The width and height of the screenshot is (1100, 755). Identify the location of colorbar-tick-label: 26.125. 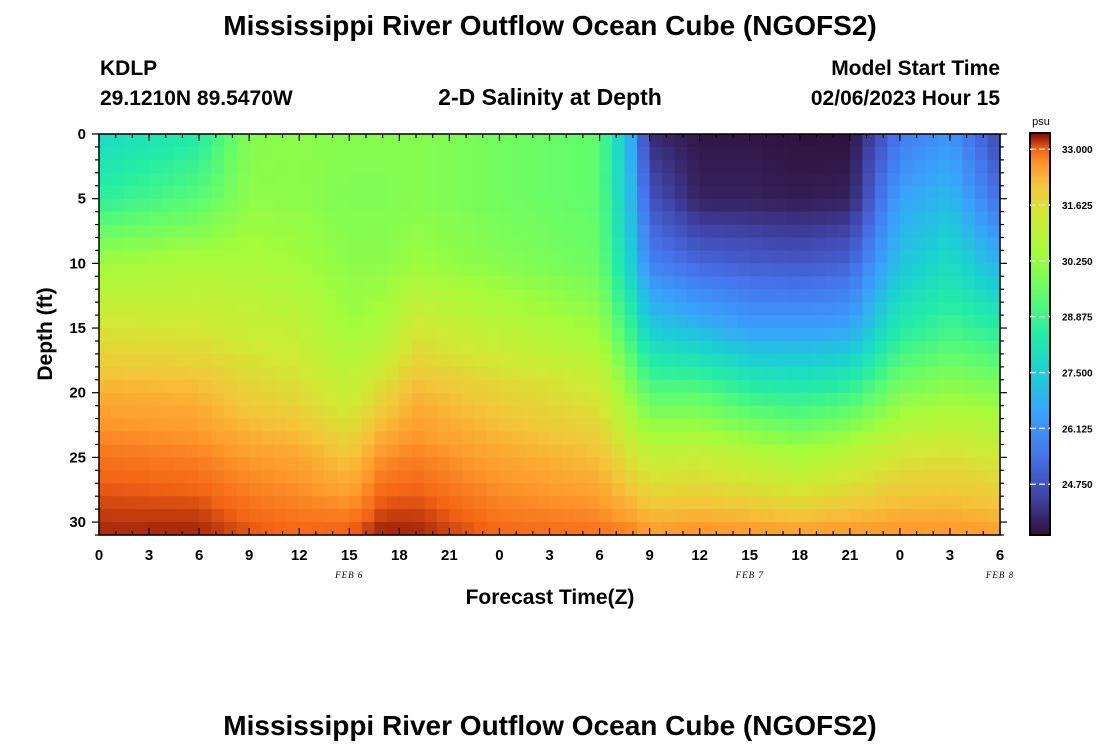
(1077, 429).